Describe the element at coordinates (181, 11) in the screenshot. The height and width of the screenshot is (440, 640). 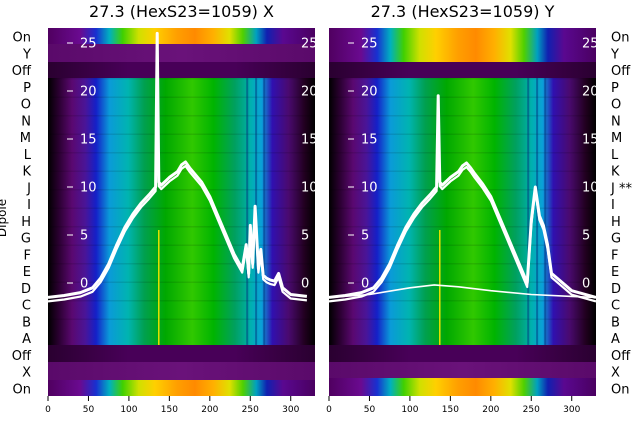
I see `chart-title: 27.3 (HexS23=1059) X` at that location.